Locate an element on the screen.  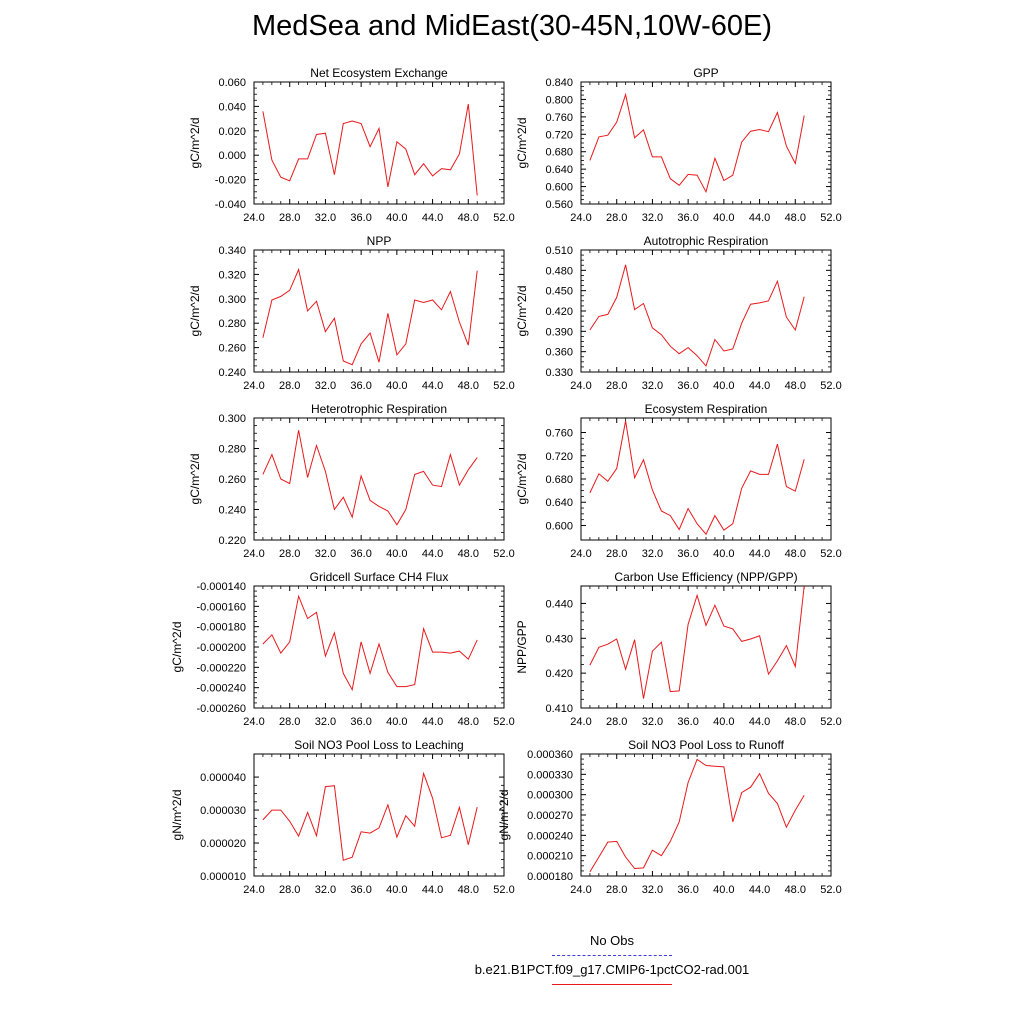
chart-title: Ecosystem Respiration is located at coordinates (706, 409).